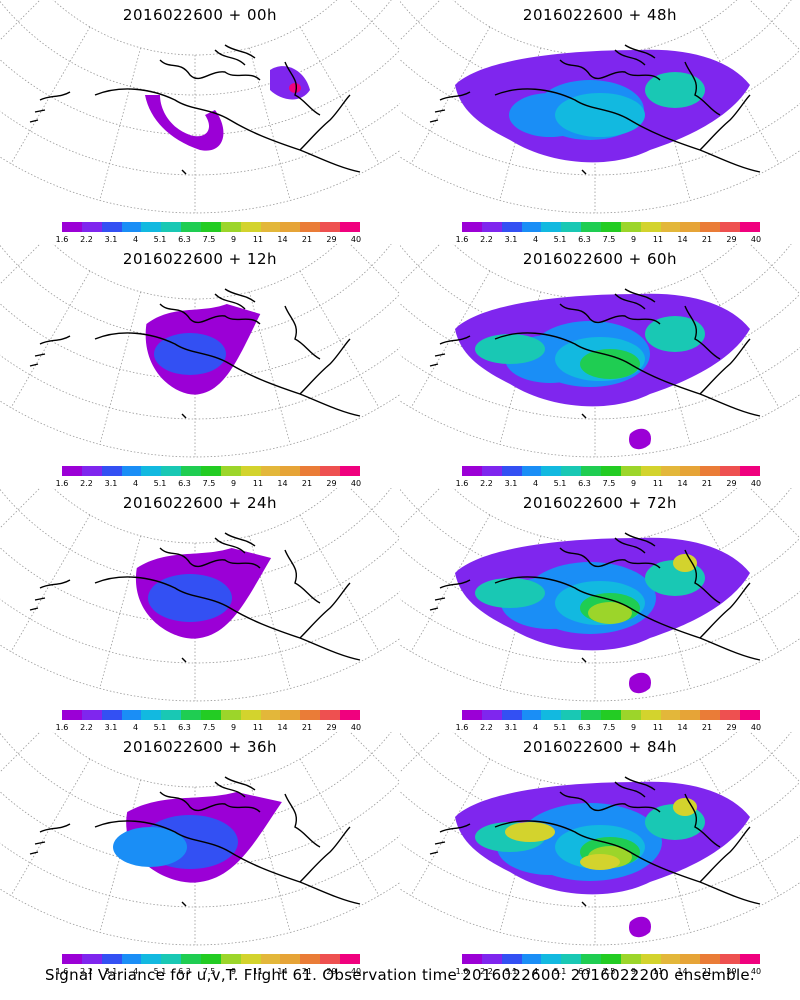 This screenshot has height=1000, width=800. I want to click on panel-title: 2016022600 + 36h, so click(200, 747).